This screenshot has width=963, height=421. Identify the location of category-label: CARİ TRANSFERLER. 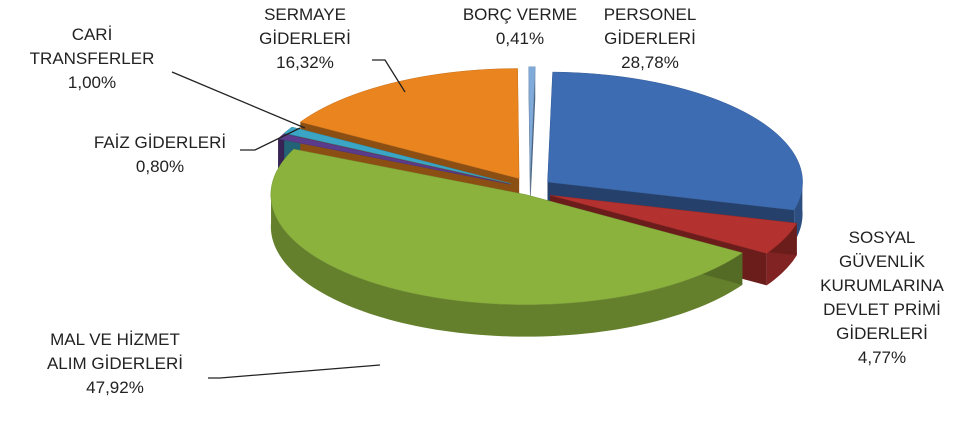
(92, 46).